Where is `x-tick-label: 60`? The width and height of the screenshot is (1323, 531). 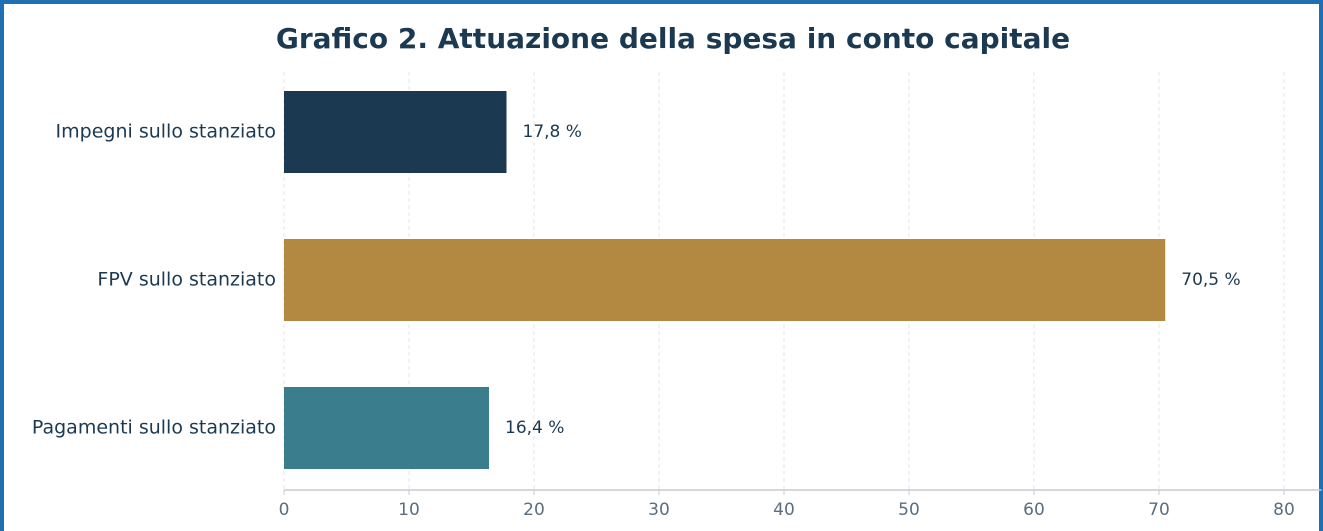 x-tick-label: 60 is located at coordinates (1034, 510).